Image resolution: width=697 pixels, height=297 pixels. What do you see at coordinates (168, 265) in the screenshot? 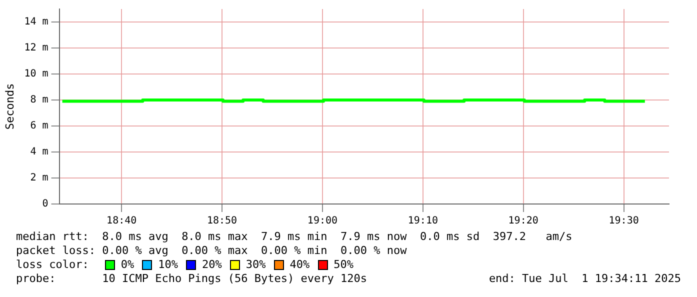
I see `text: 10%` at bounding box center [168, 265].